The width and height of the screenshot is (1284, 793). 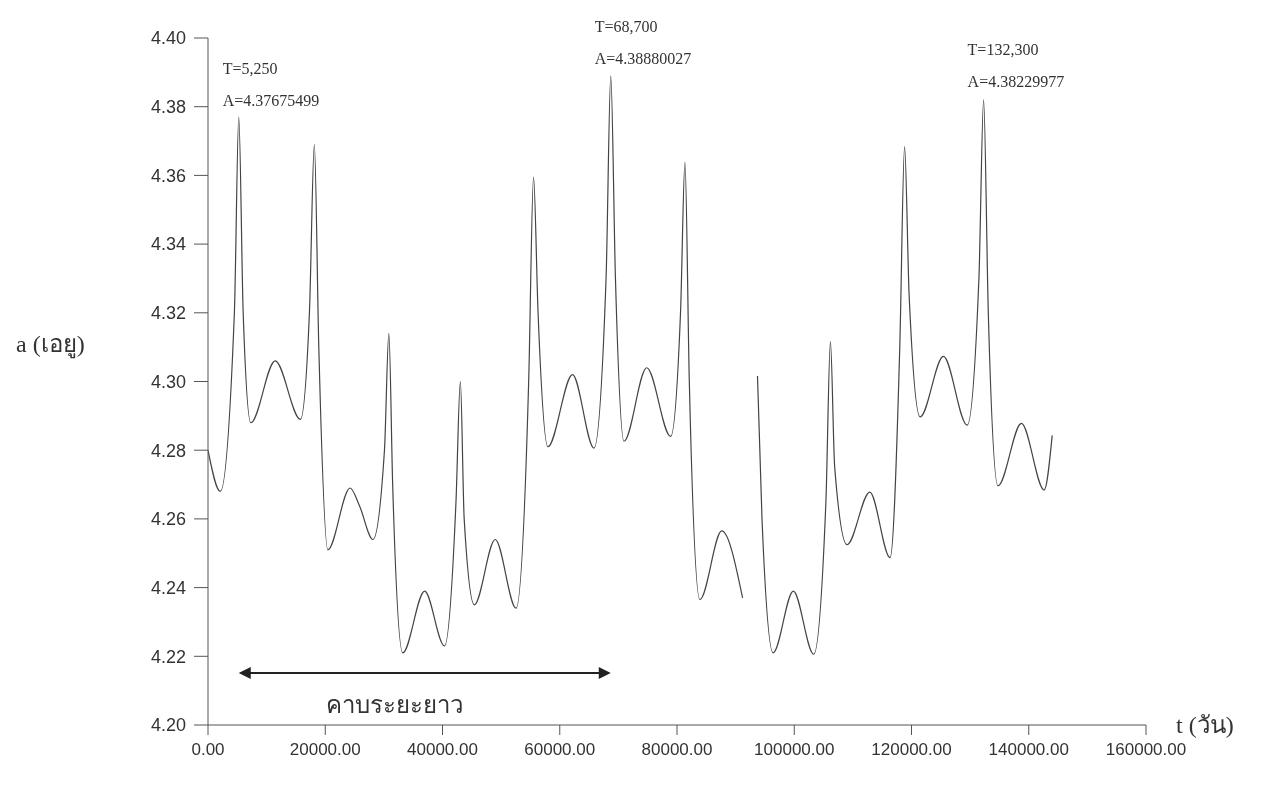 What do you see at coordinates (1016, 81) in the screenshot?
I see `annotation: A=4.38229977` at bounding box center [1016, 81].